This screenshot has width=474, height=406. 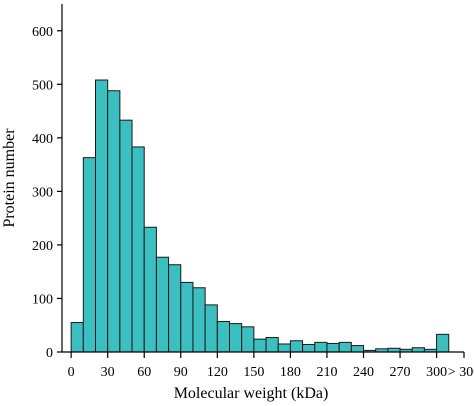 What do you see at coordinates (217, 372) in the screenshot?
I see `x-tick-label: 120` at bounding box center [217, 372].